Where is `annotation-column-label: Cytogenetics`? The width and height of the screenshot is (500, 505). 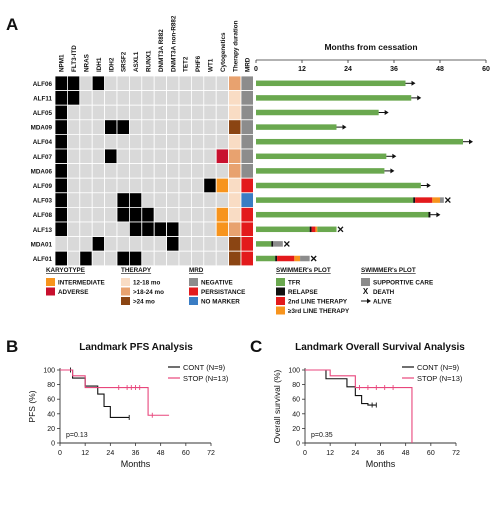
annotation-column-label: Cytogenetics is located at coordinates (223, 52).